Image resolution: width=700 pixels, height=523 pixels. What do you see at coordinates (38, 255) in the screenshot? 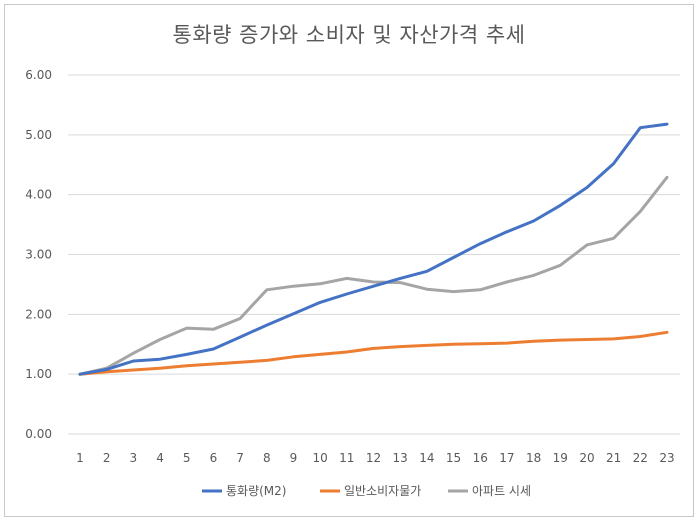
I see `y-tick-label: 3.00` at bounding box center [38, 255].